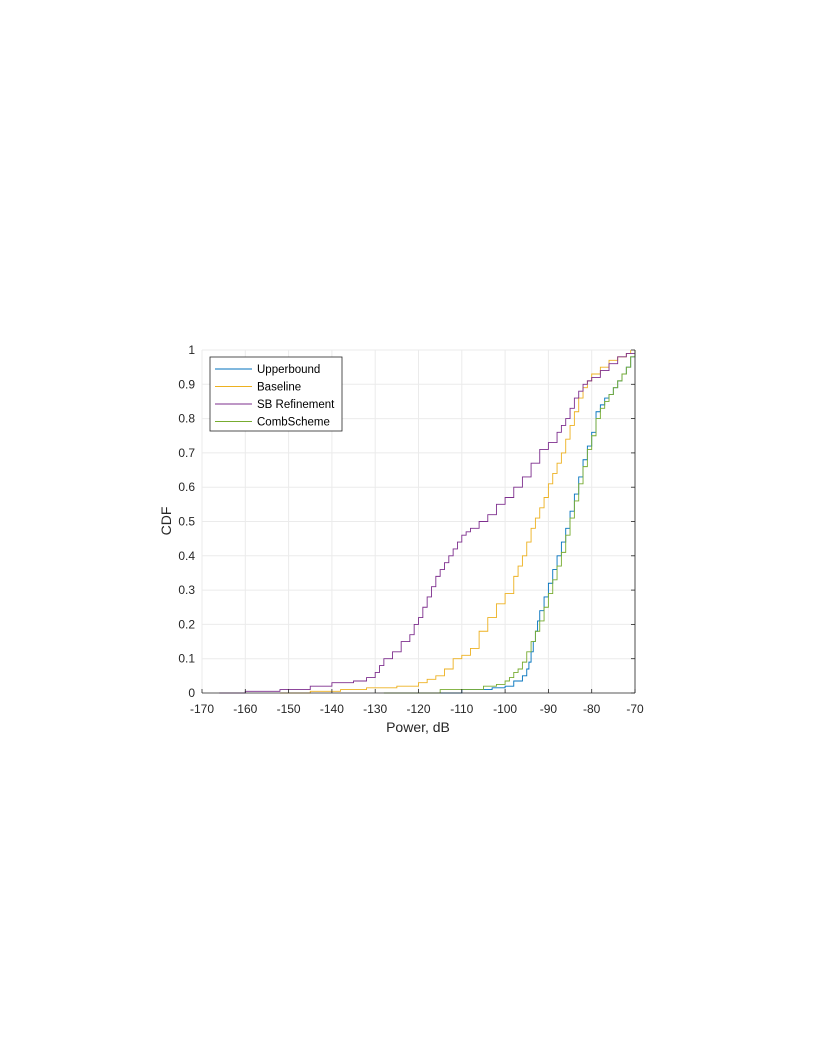 The width and height of the screenshot is (816, 1056). What do you see at coordinates (186, 453) in the screenshot?
I see `y-tick-label: 0.7` at bounding box center [186, 453].